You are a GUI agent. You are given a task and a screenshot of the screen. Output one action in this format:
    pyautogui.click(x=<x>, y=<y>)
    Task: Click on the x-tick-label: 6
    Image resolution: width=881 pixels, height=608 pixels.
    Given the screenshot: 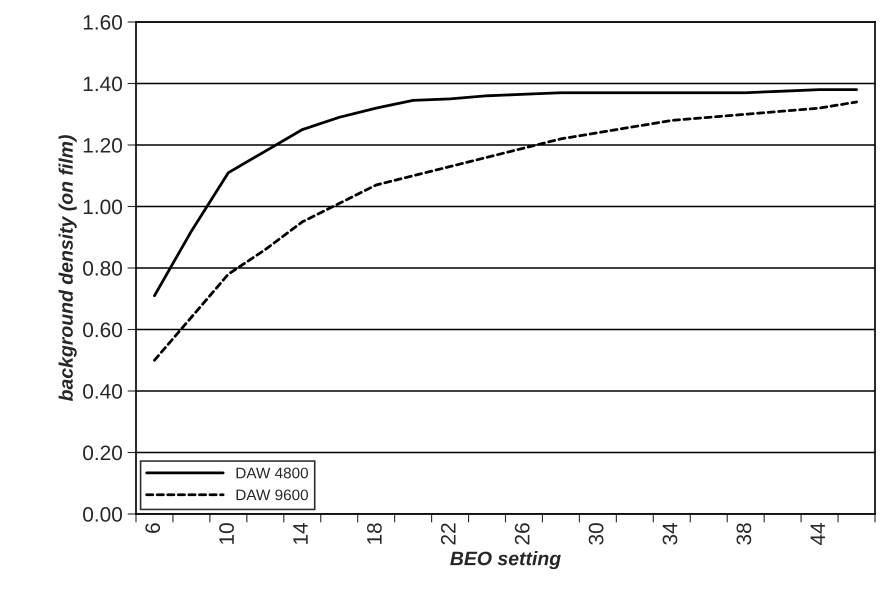 What is the action you would take?
    pyautogui.click(x=152, y=528)
    